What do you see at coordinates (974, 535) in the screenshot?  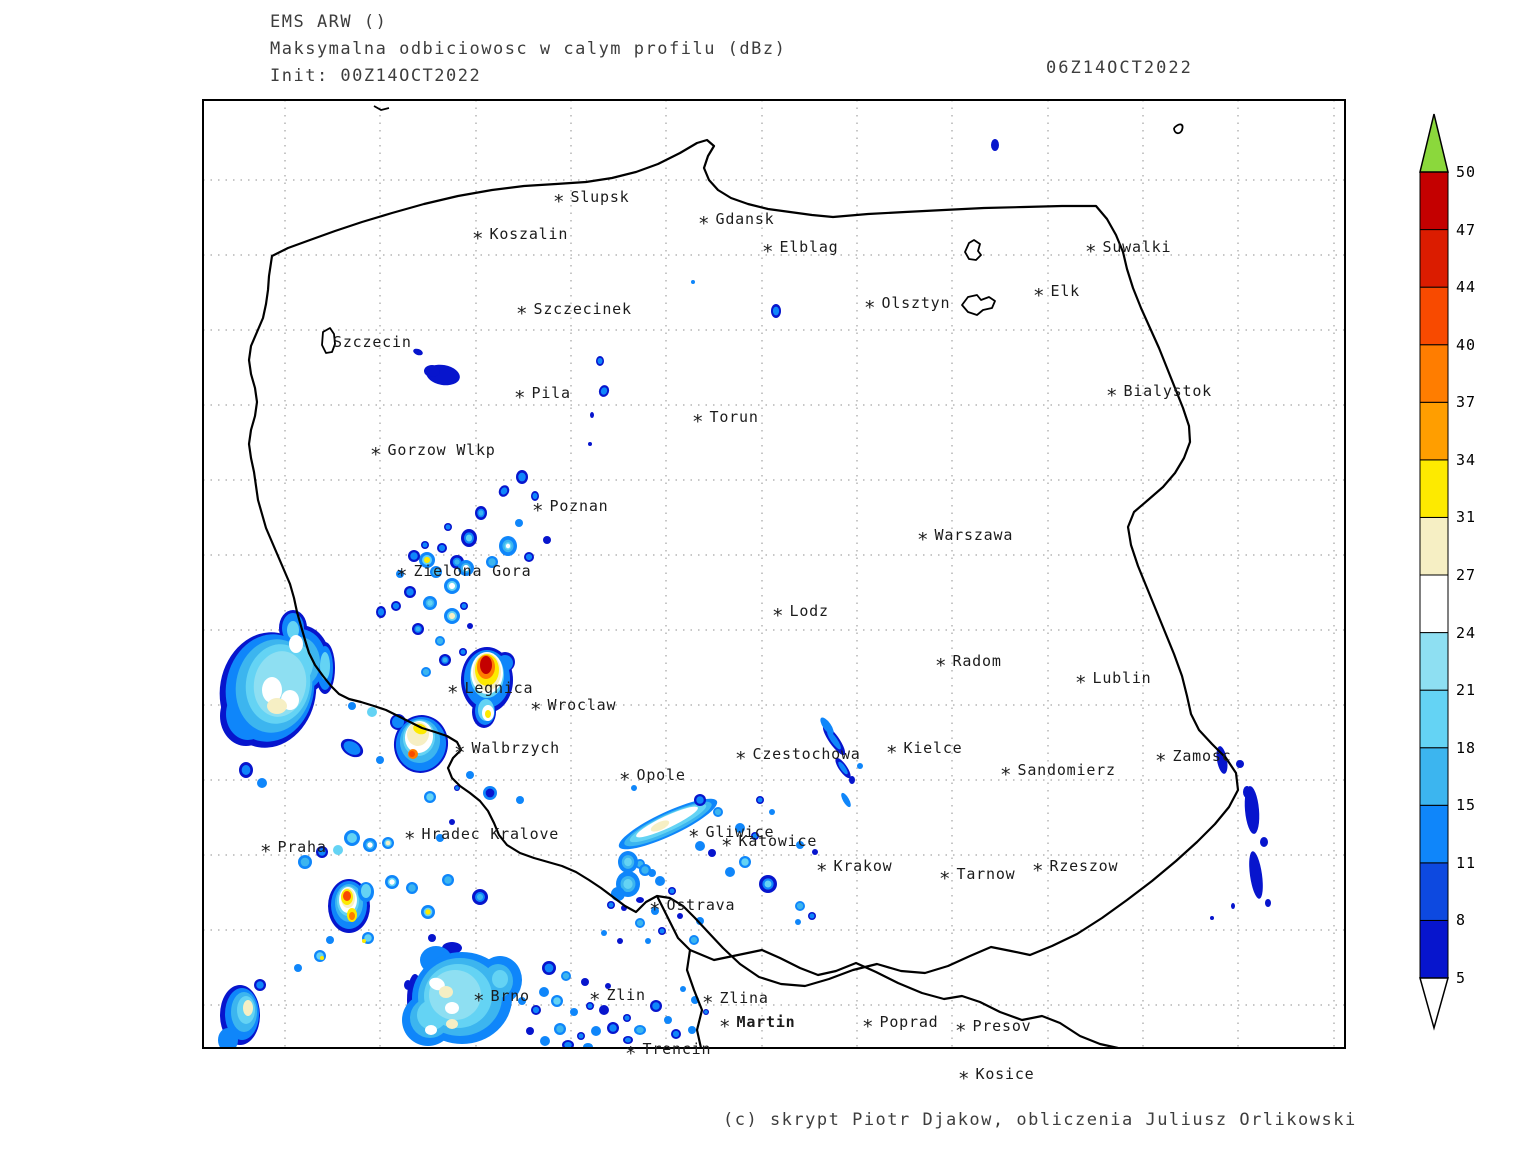 I see `city-name: Warszawa` at bounding box center [974, 535].